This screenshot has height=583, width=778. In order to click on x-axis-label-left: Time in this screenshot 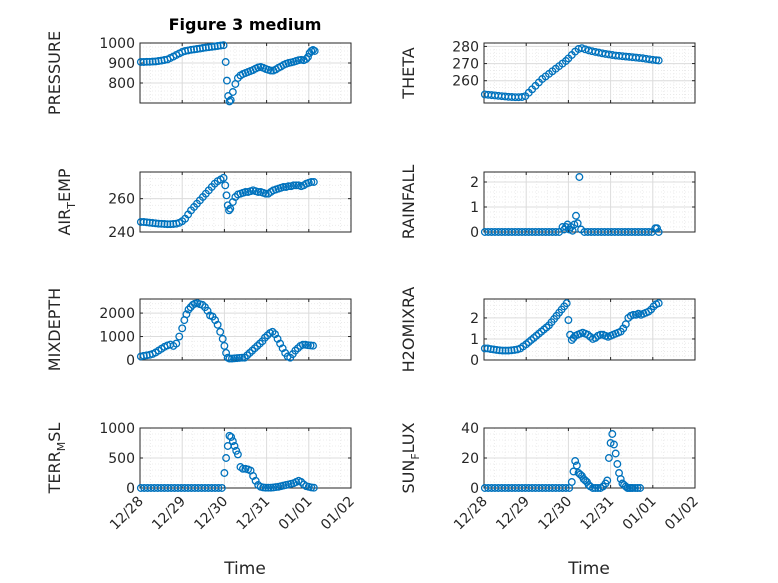, I will do `click(244, 569)`.